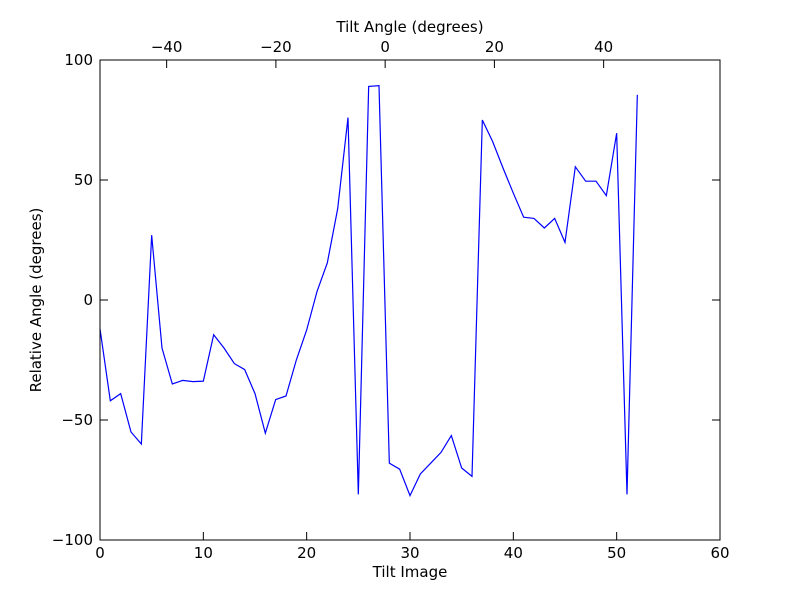 The image size is (800, 600). I want to click on x-tick-label: 60, so click(719, 553).